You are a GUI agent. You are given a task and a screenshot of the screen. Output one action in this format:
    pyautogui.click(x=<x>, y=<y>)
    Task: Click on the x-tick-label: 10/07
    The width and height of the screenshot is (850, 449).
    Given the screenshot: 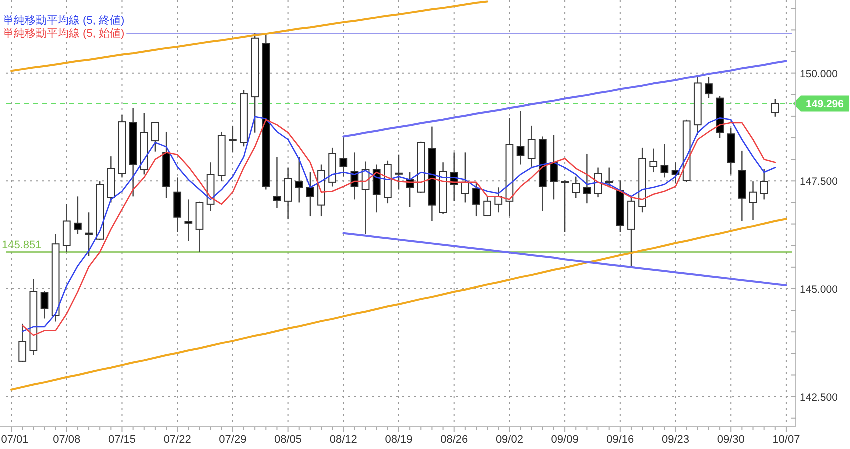 What is the action you would take?
    pyautogui.click(x=786, y=440)
    